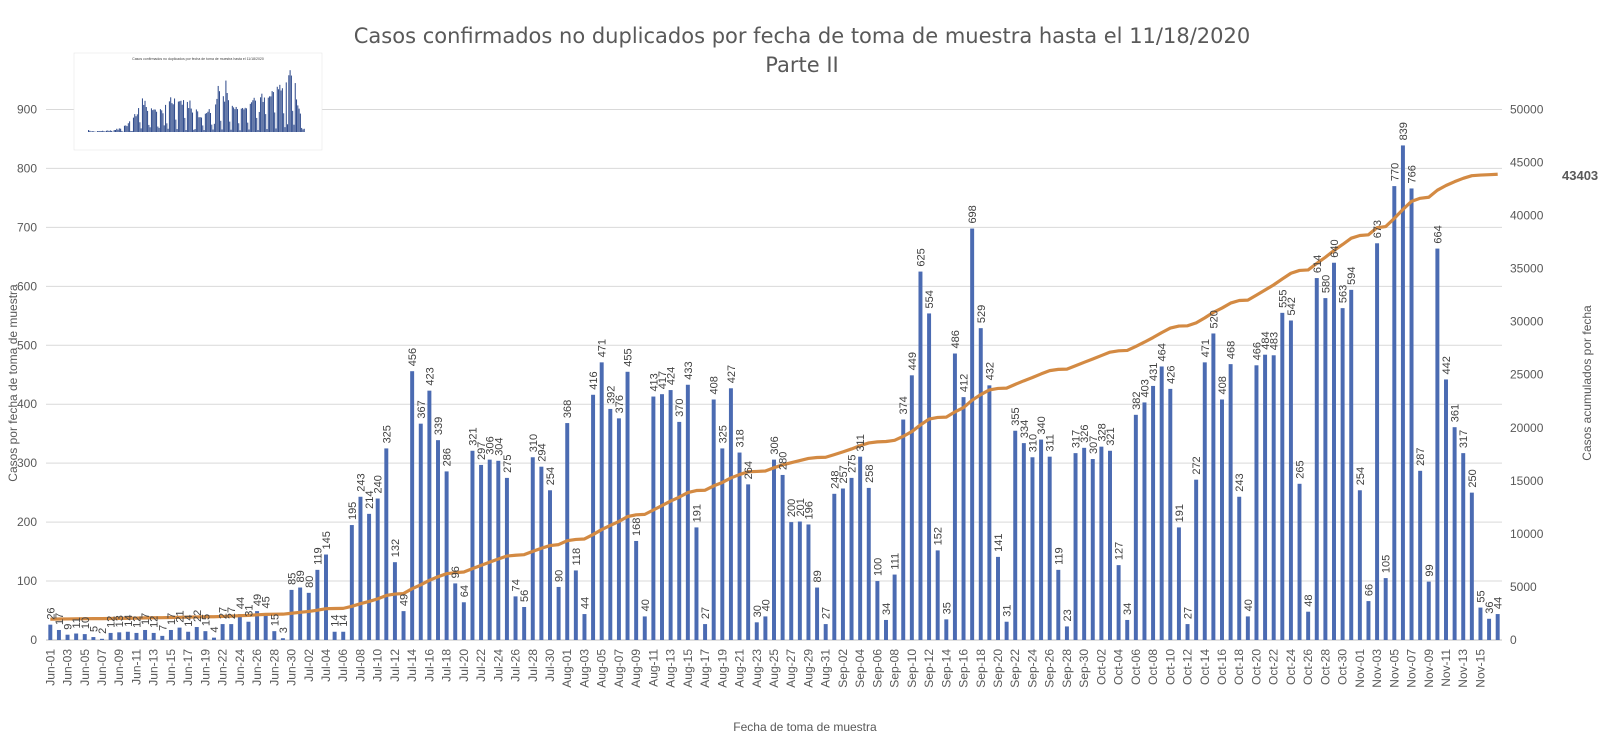  I want to click on bar-value-label: 368, so click(568, 409).